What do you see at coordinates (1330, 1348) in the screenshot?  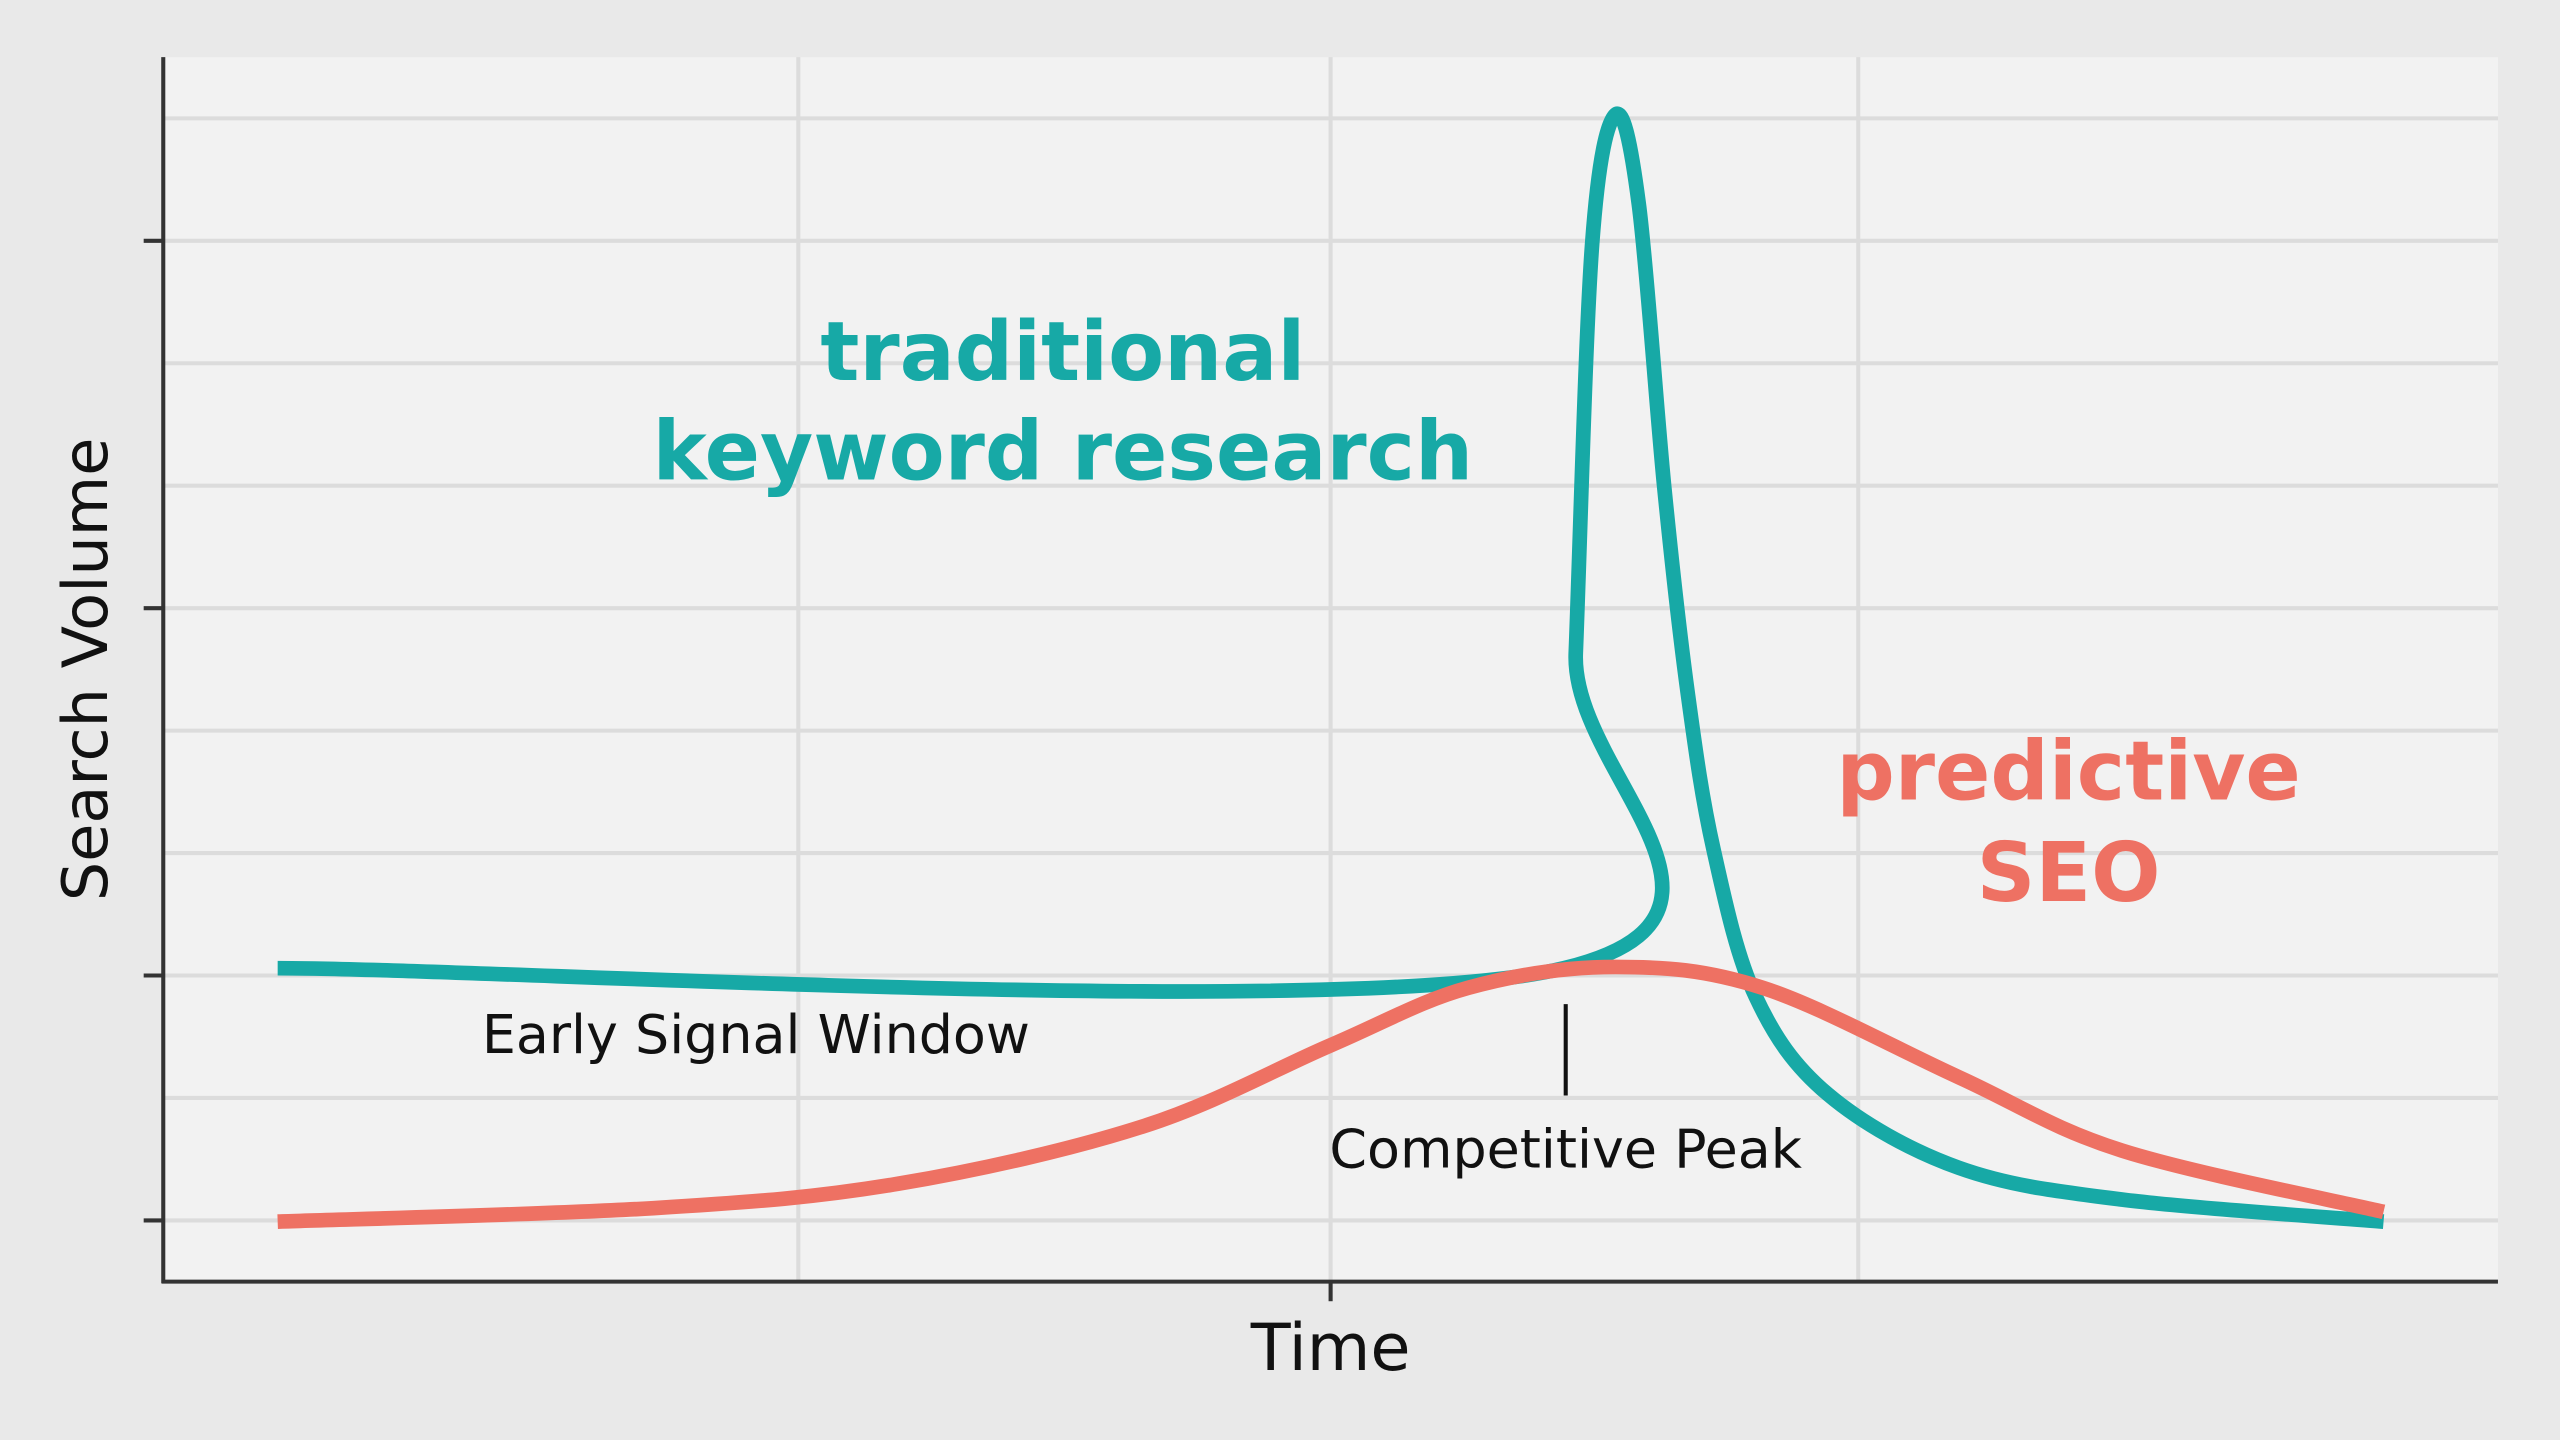 I see `x-axis-label: Time` at bounding box center [1330, 1348].